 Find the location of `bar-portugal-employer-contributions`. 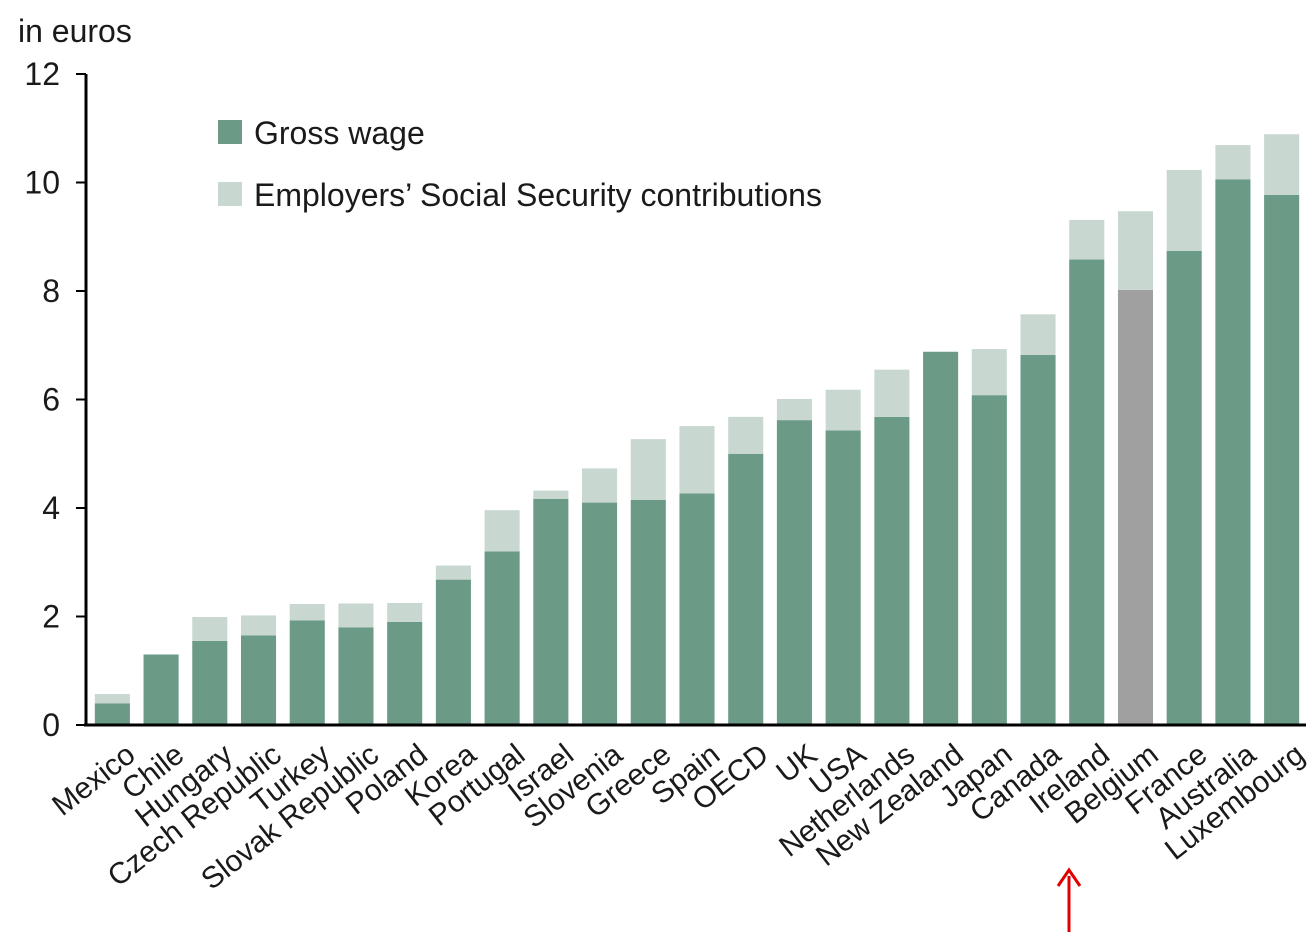

bar-portugal-employer-contributions is located at coordinates (502, 531).